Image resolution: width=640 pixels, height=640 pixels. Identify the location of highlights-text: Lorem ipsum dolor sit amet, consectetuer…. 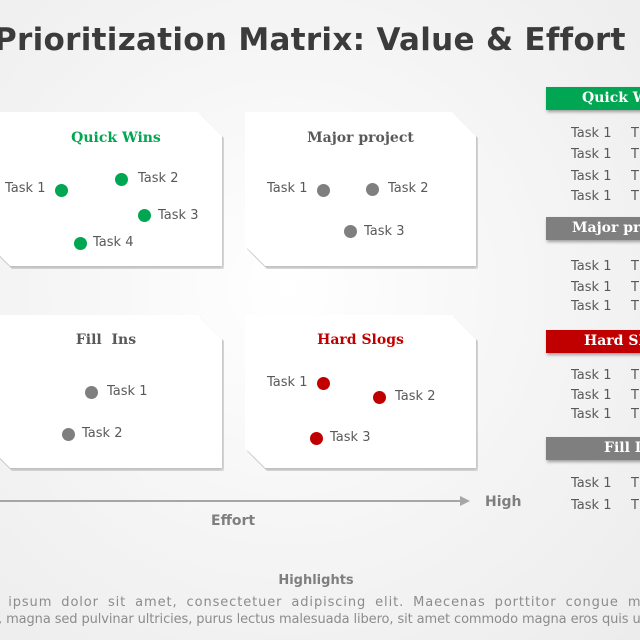
(320, 611).